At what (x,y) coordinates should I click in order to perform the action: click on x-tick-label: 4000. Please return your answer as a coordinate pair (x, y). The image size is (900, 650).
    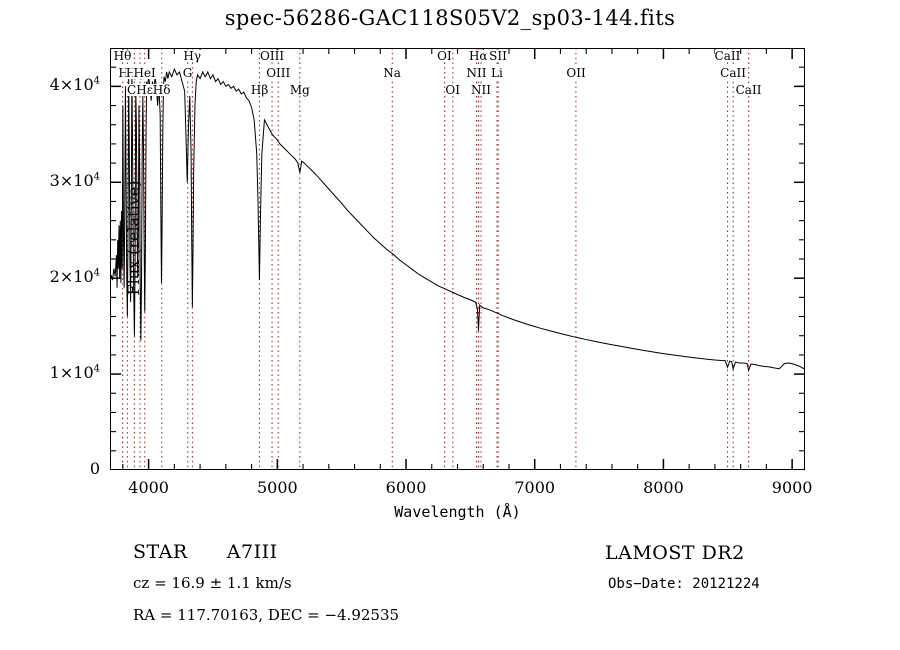
    Looking at the image, I should click on (148, 487).